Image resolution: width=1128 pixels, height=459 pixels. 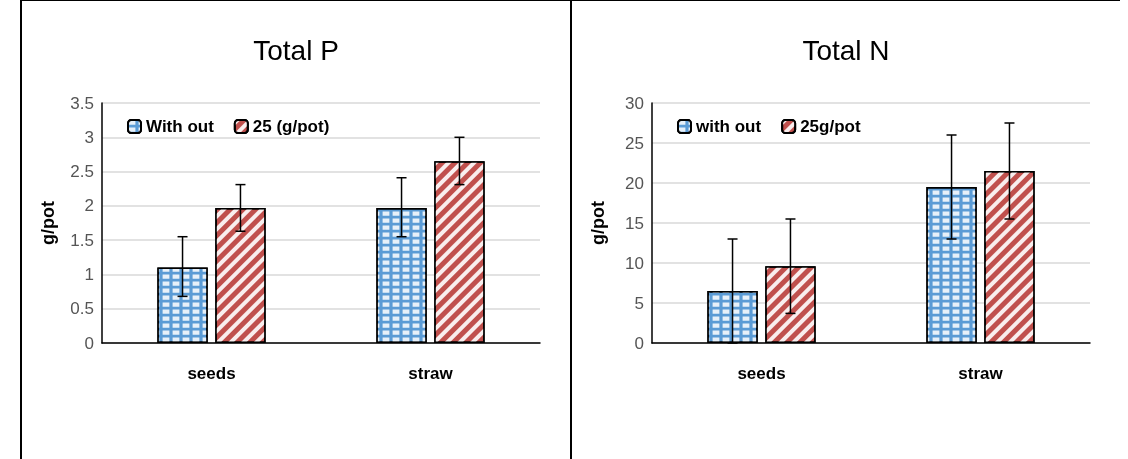 I want to click on legend-label: with out, so click(x=728, y=126).